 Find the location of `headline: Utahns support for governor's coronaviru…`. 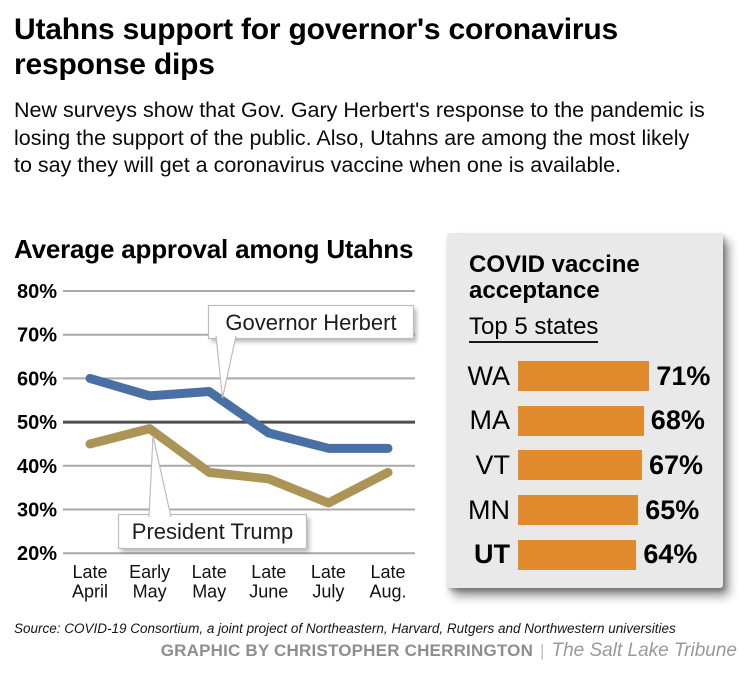

headline: Utahns support for governor's coronaviru… is located at coordinates (316, 47).